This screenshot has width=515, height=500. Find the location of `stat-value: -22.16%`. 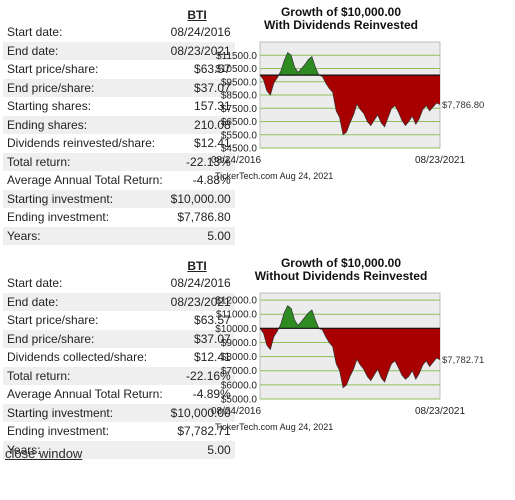

stat-value: -22.16% is located at coordinates (200, 375).